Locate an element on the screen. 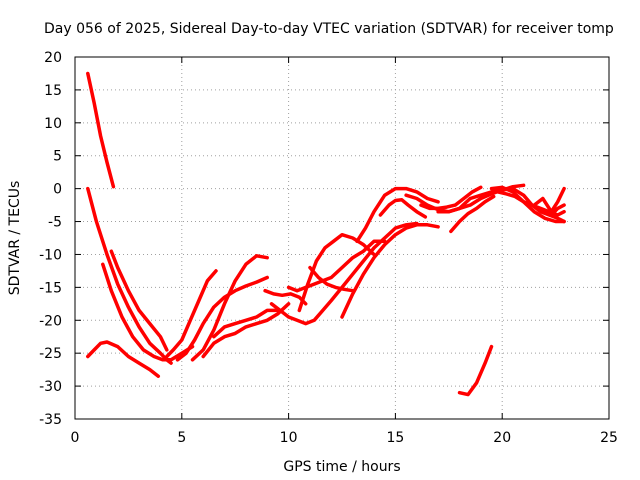 The height and width of the screenshot is (480, 640). x-tick-label: 0 is located at coordinates (75, 438).